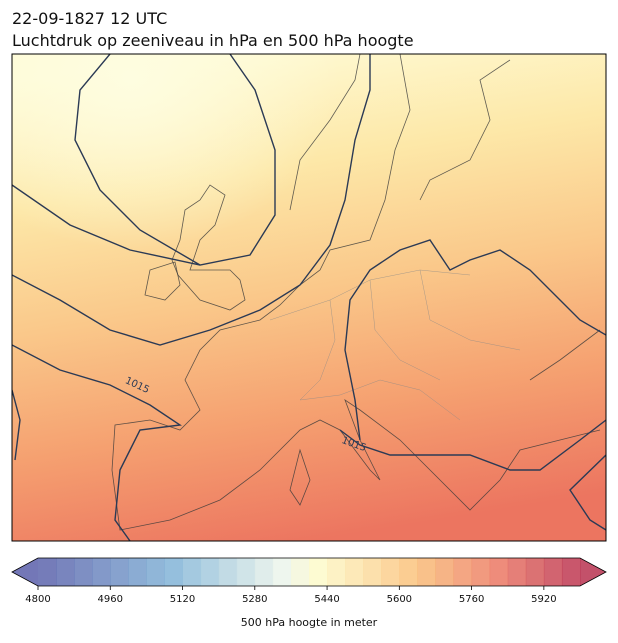 This screenshot has height=643, width=618. Describe the element at coordinates (110, 599) in the screenshot. I see `colorbar-tick-label: 4960` at that location.